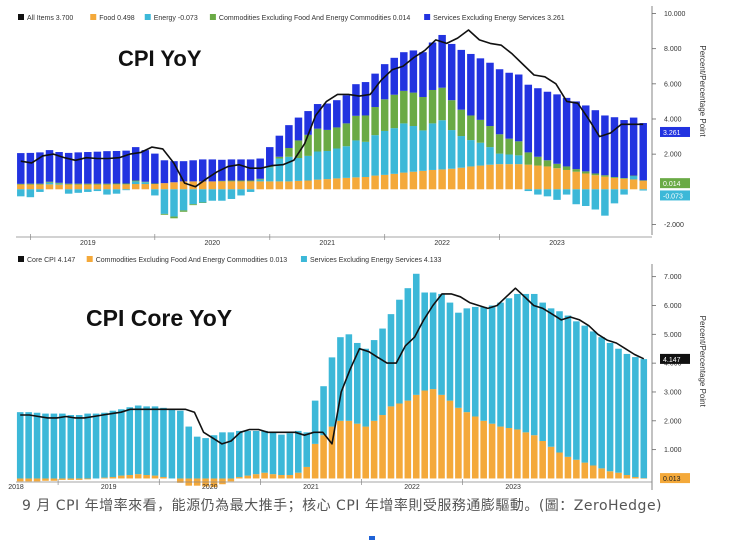 Image resolution: width=740 pixels, height=540 pixels. I want to click on y-tick-label-1: 6.000, so click(673, 306).